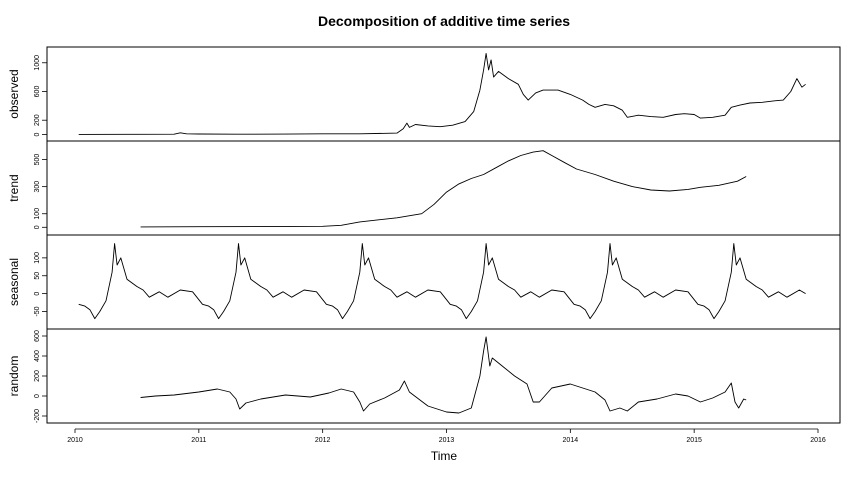 This screenshot has width=860, height=480. I want to click on y-tick-label: -200, so click(37, 416).